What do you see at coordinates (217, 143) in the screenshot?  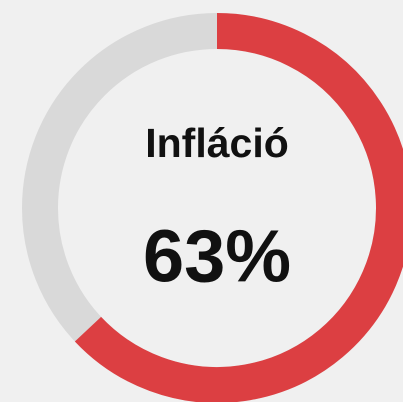 I see `chart-title: Infláció` at bounding box center [217, 143].